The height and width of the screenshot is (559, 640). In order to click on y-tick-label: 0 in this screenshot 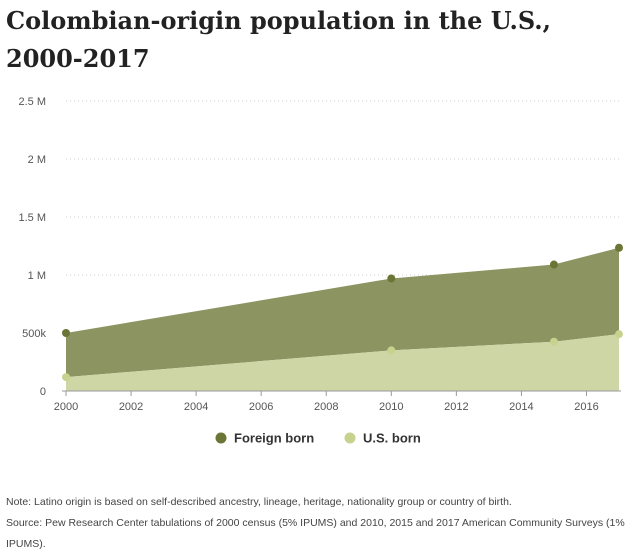, I will do `click(43, 392)`.